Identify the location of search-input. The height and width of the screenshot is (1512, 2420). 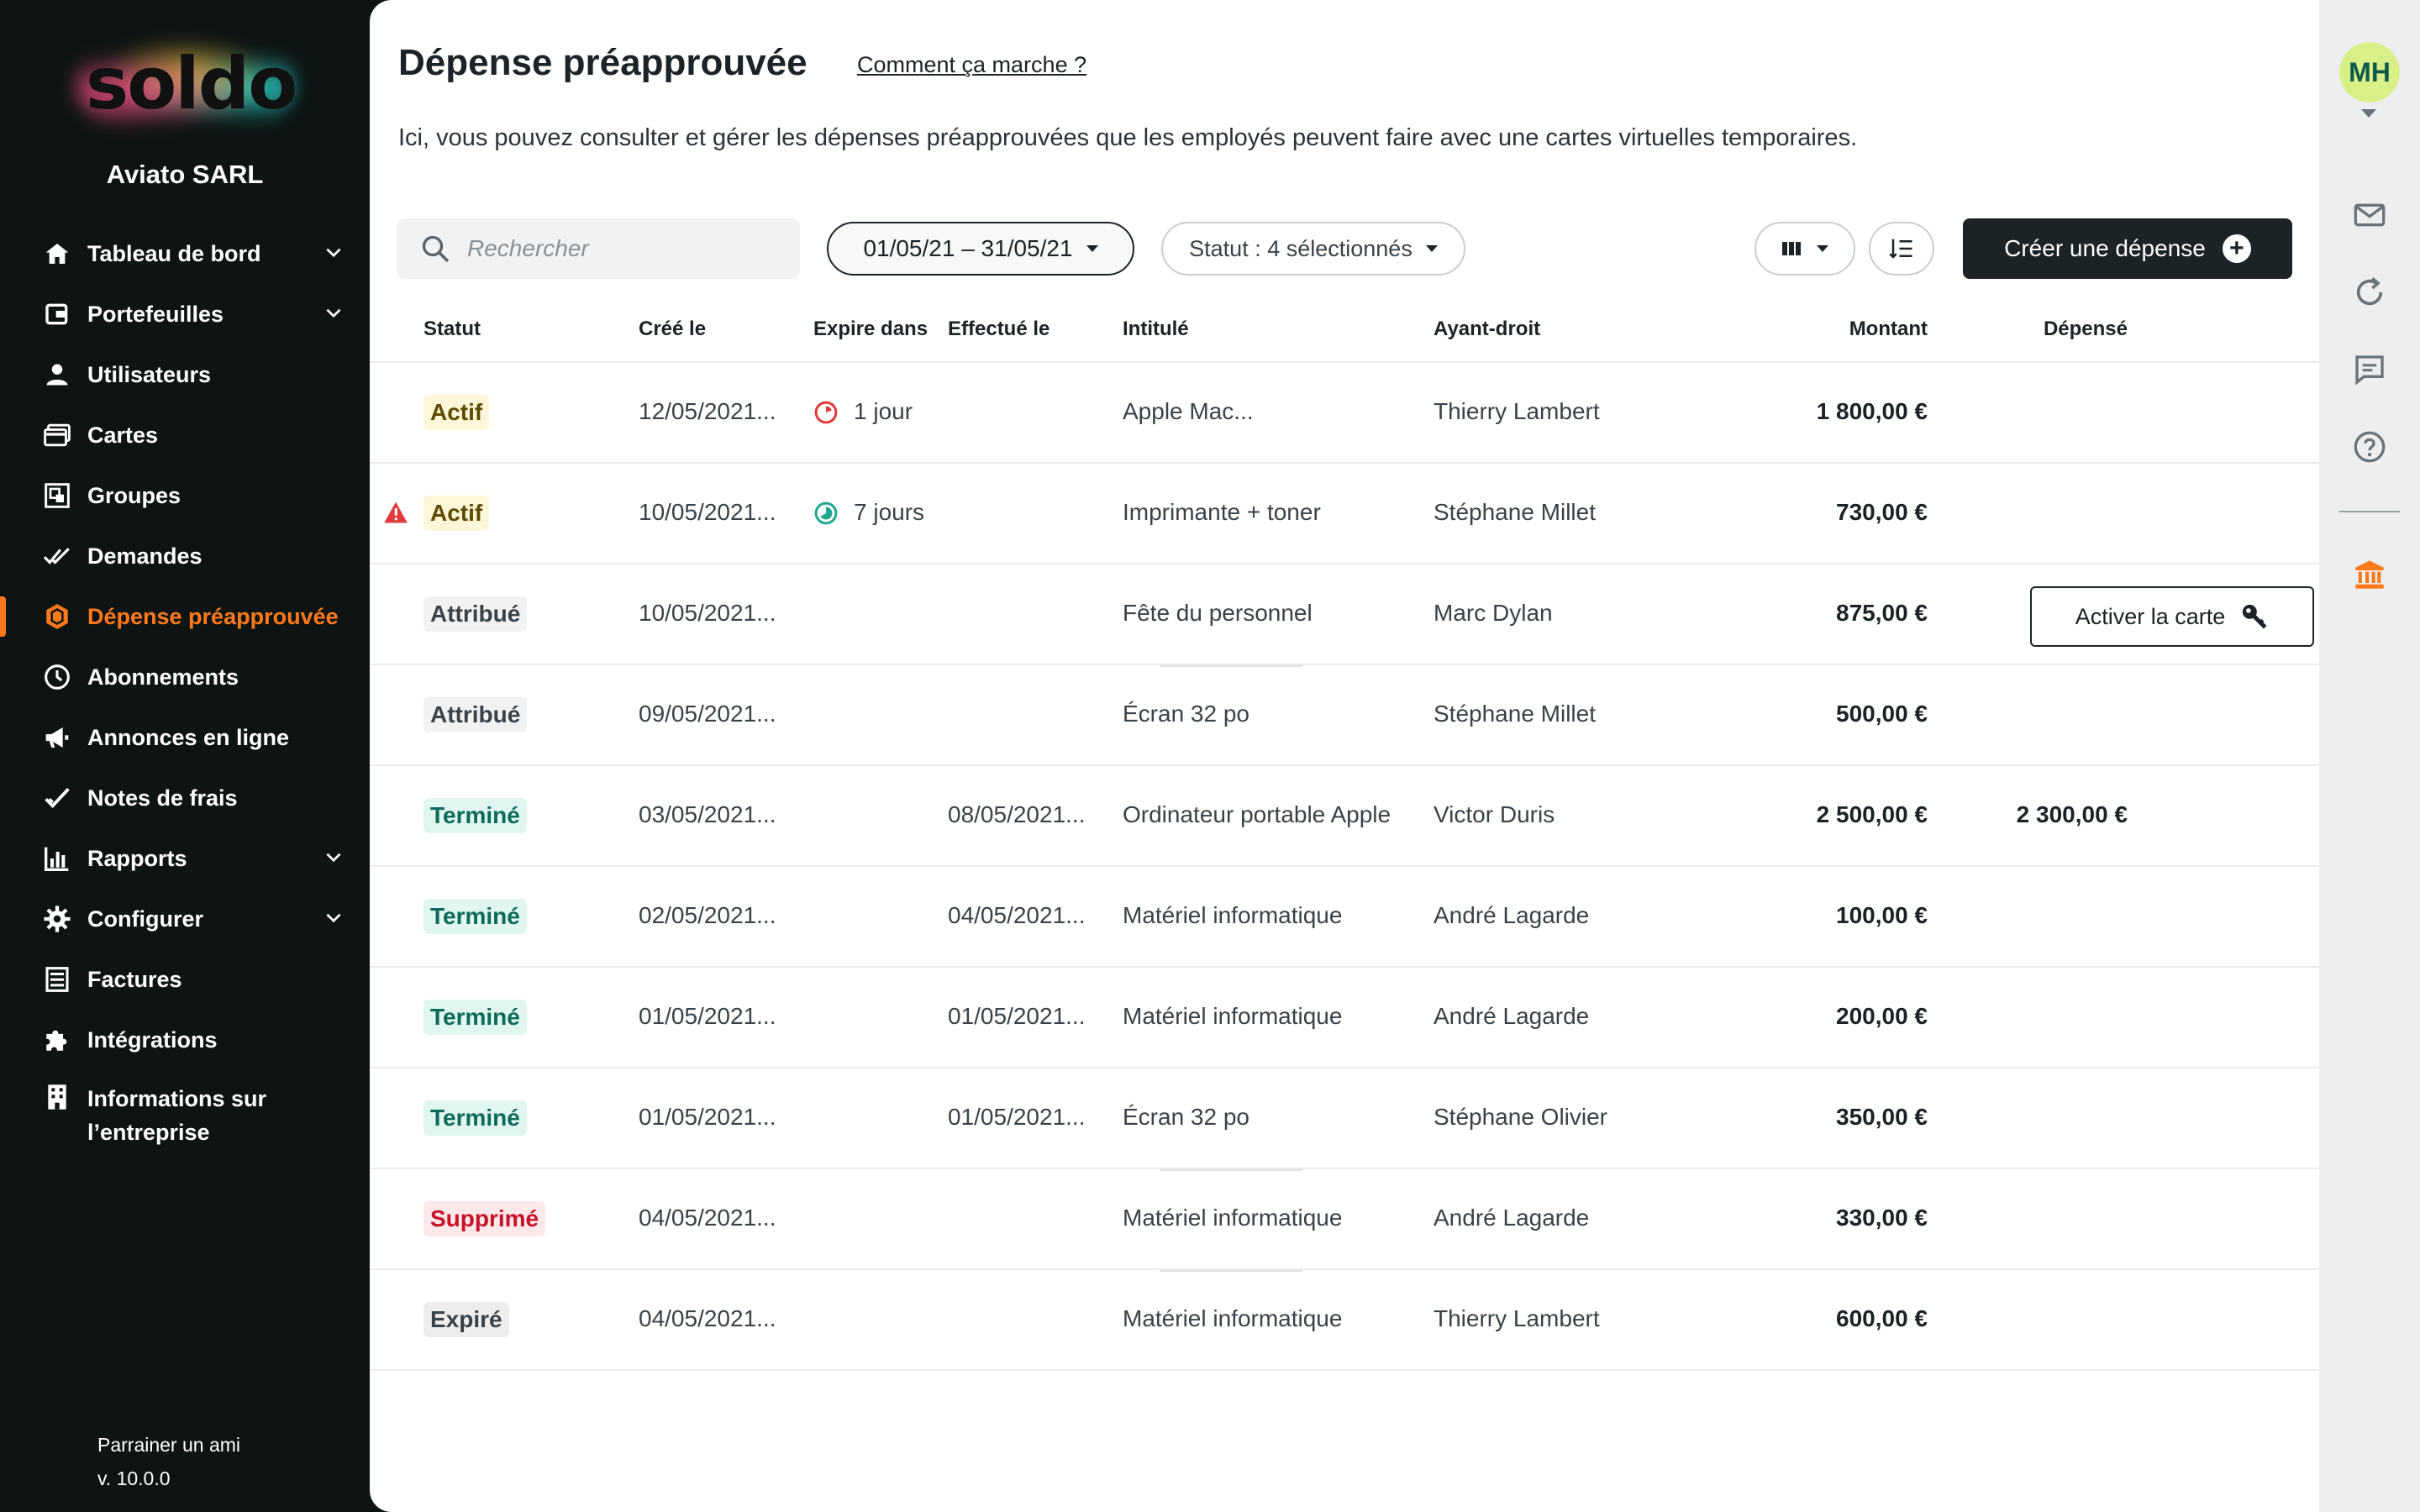
(627, 248).